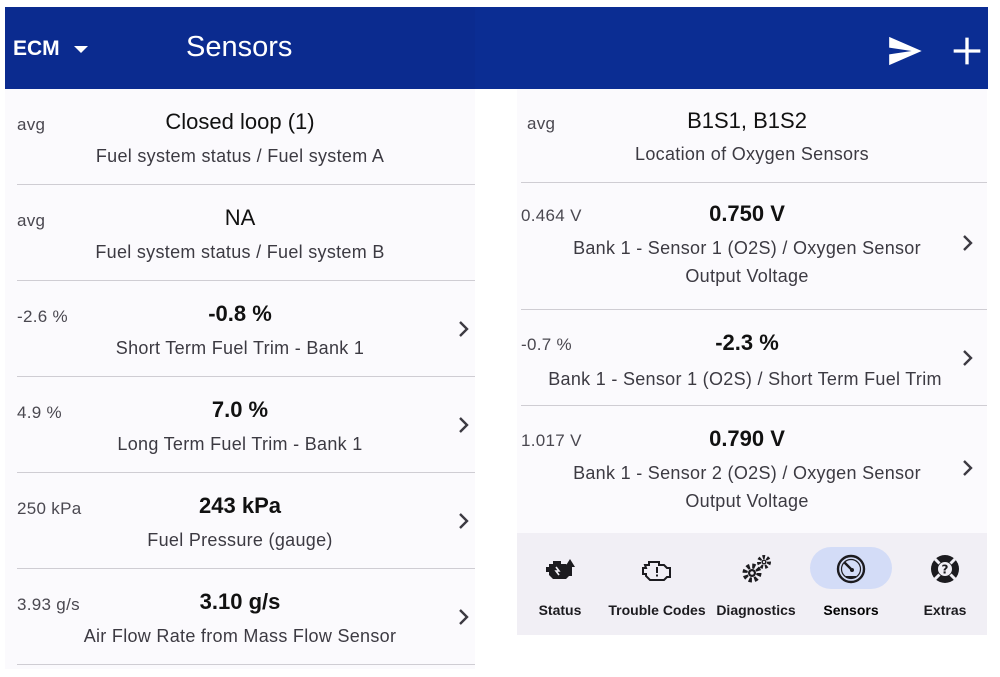 The height and width of the screenshot is (677, 1000). I want to click on send-button, so click(905, 51).